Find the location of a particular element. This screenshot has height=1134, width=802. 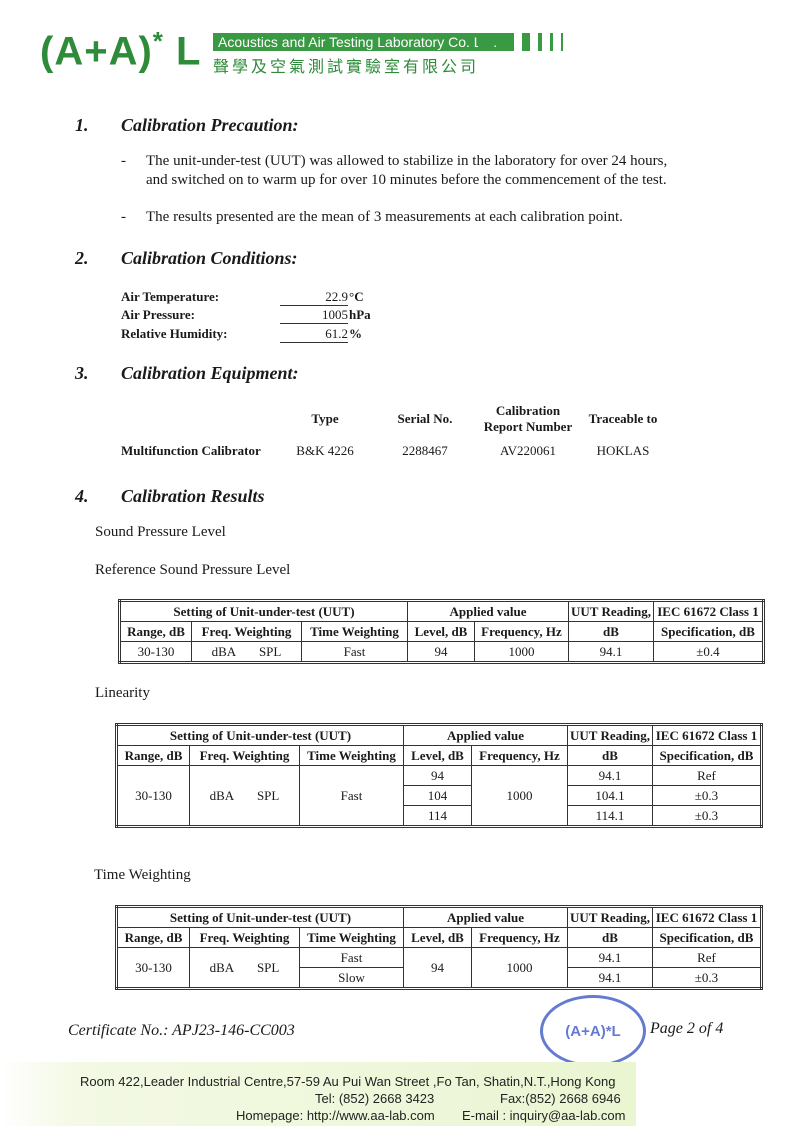

equipment-header: Traceable to is located at coordinates (623, 418).